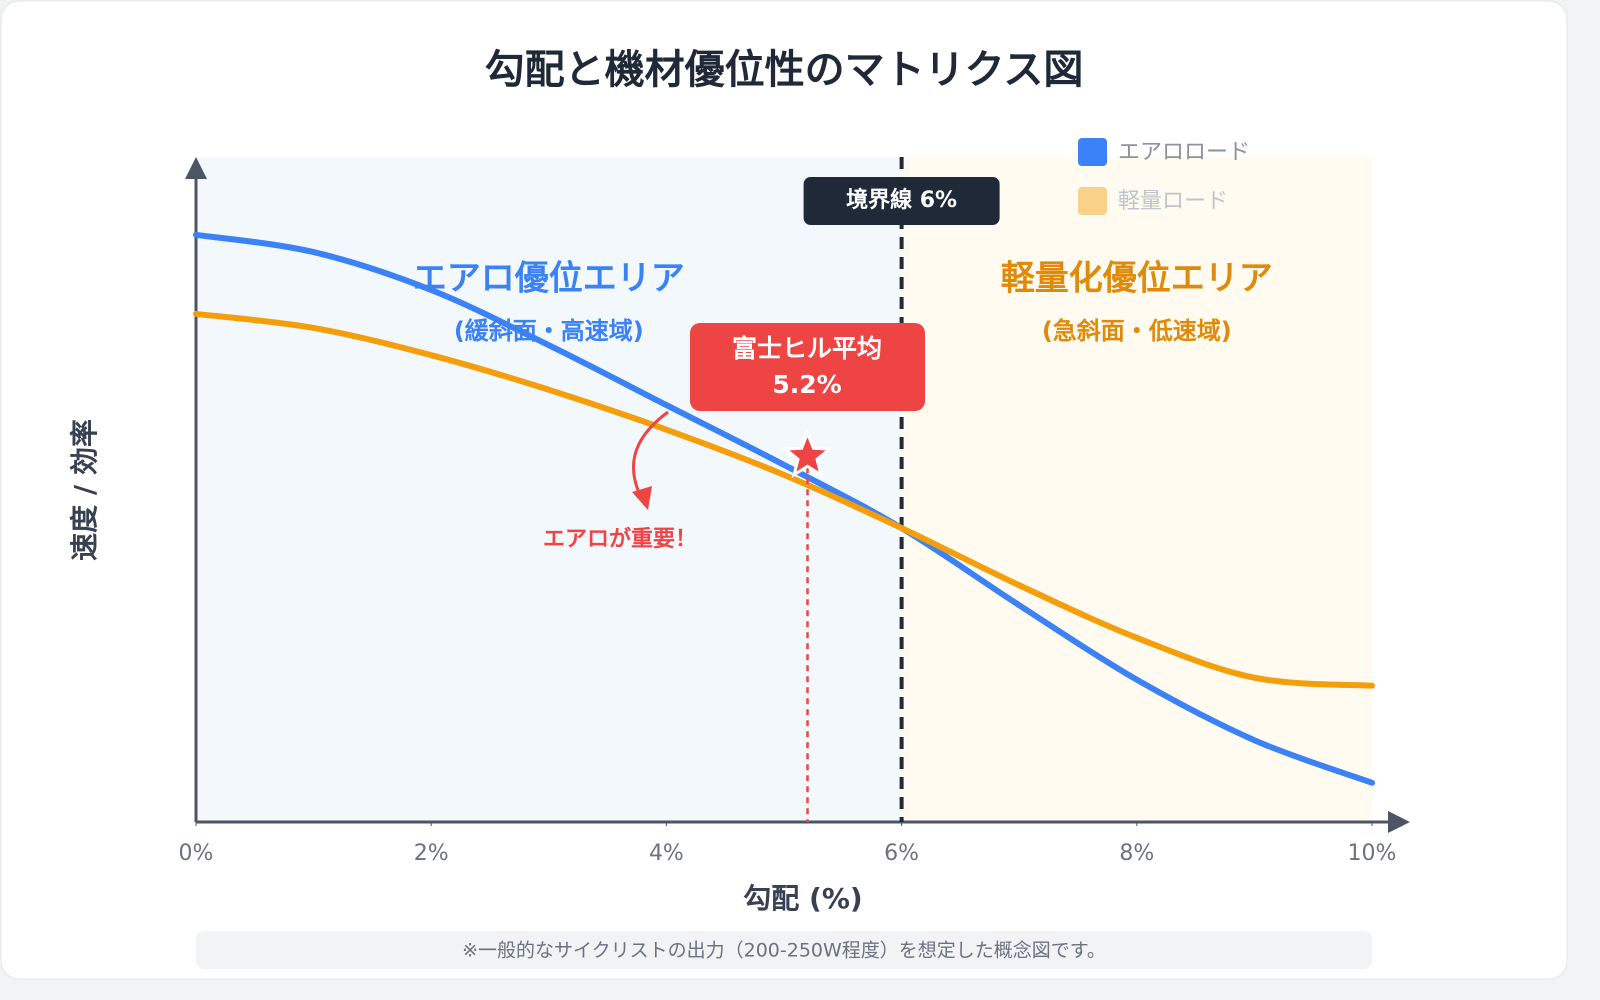 Image resolution: width=1600 pixels, height=1000 pixels. I want to click on footnote: ※一般的なサイクリストの出力（200-250W程度）を想定した概念図です。, so click(784, 950).